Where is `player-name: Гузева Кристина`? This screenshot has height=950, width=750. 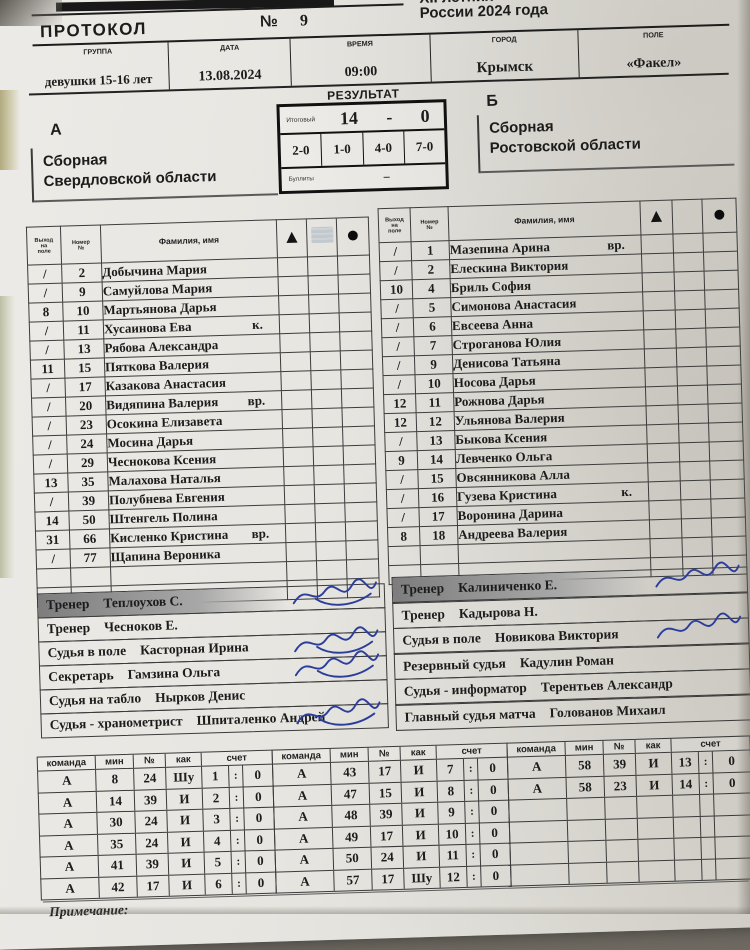
player-name: Гузева Кристина is located at coordinates (507, 495).